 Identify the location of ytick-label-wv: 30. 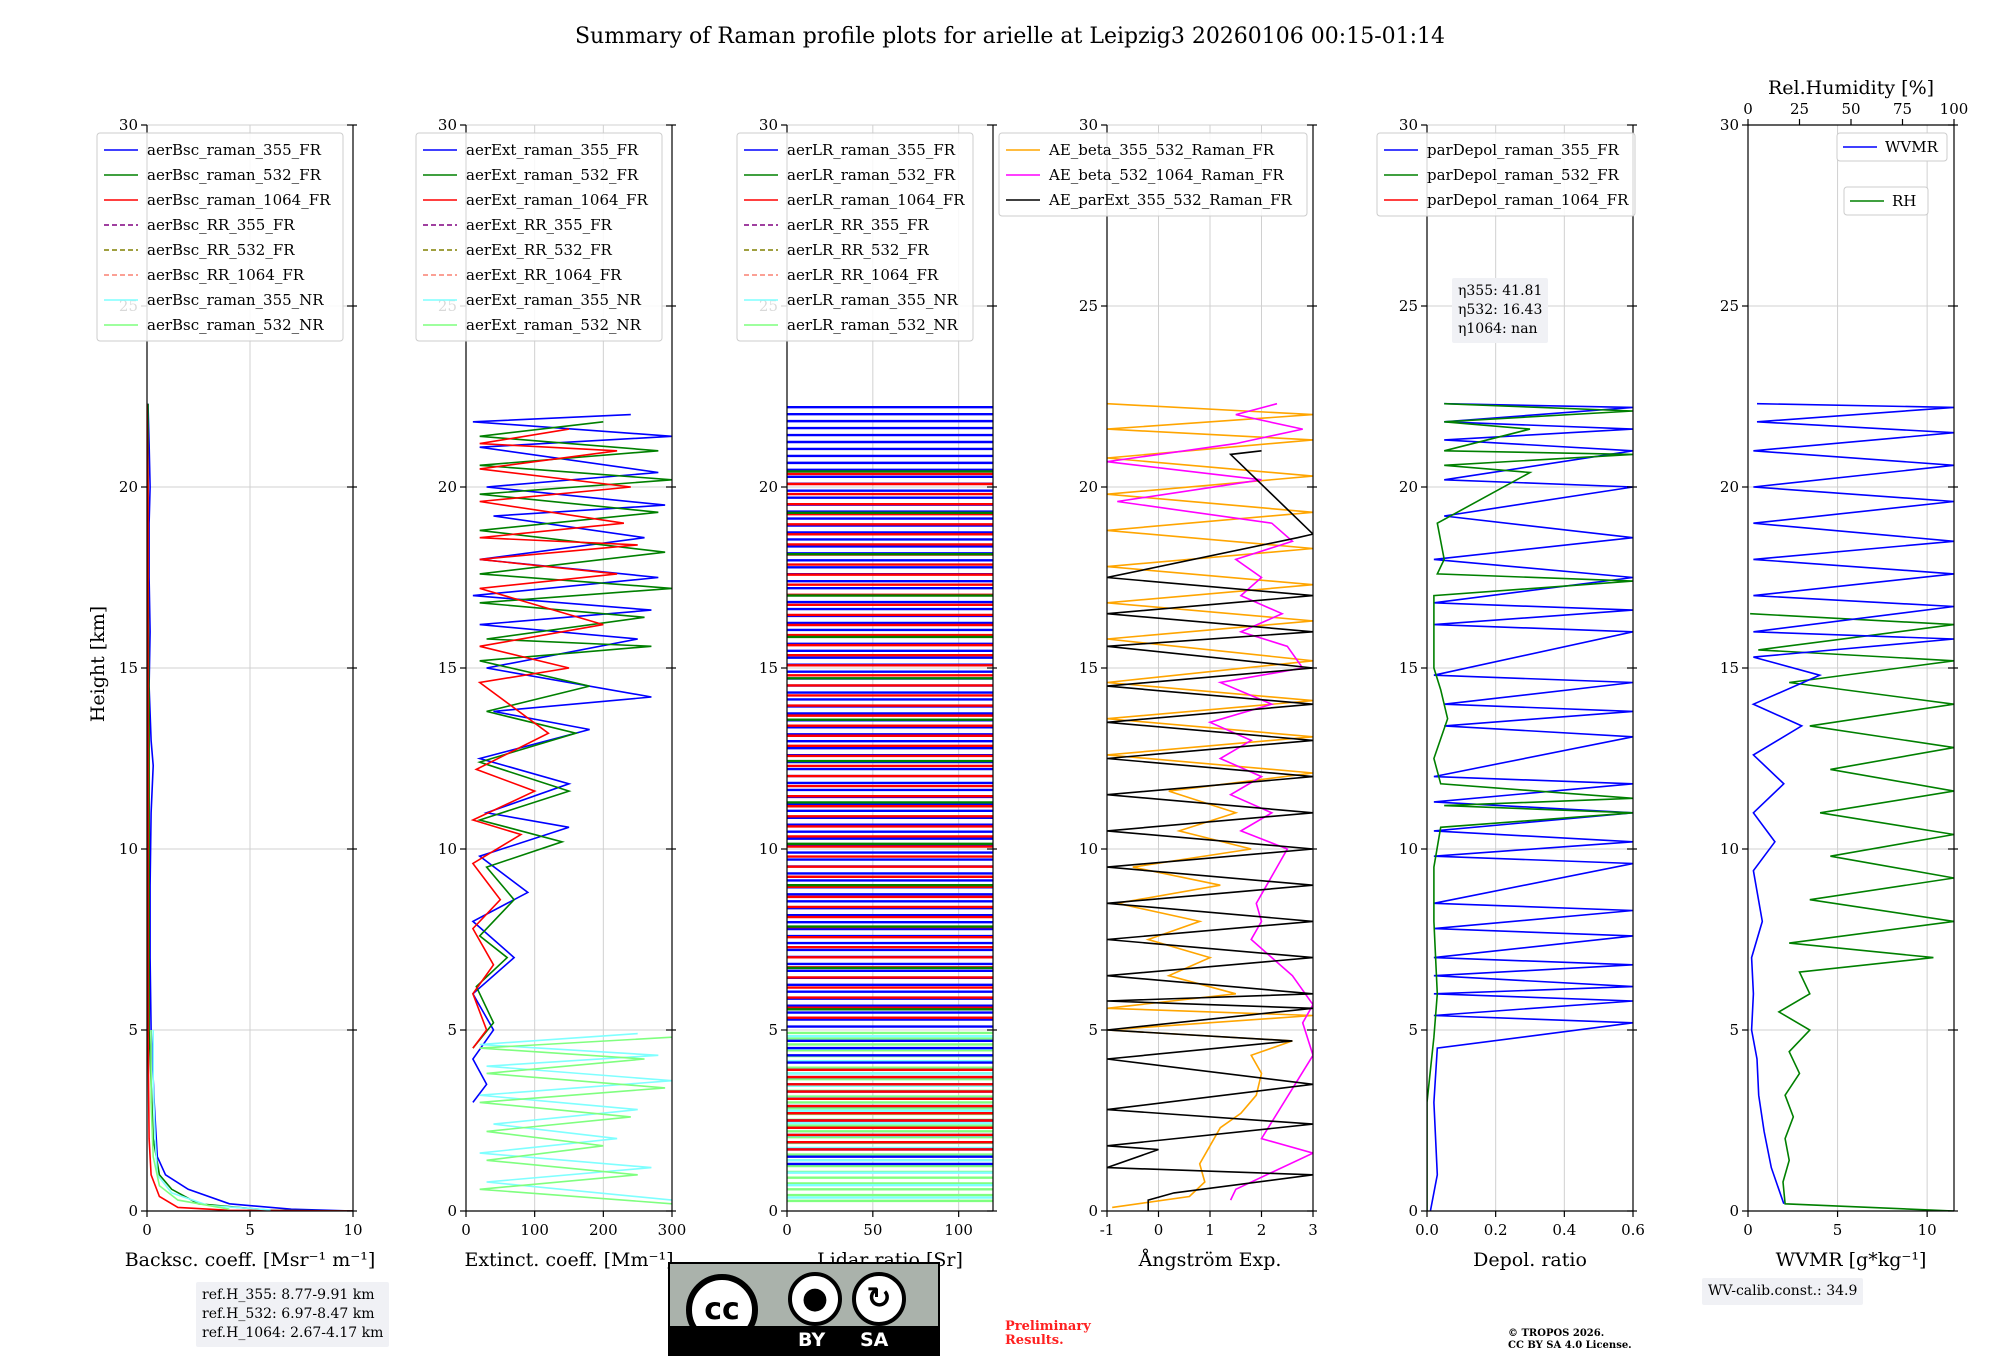
(1729, 125).